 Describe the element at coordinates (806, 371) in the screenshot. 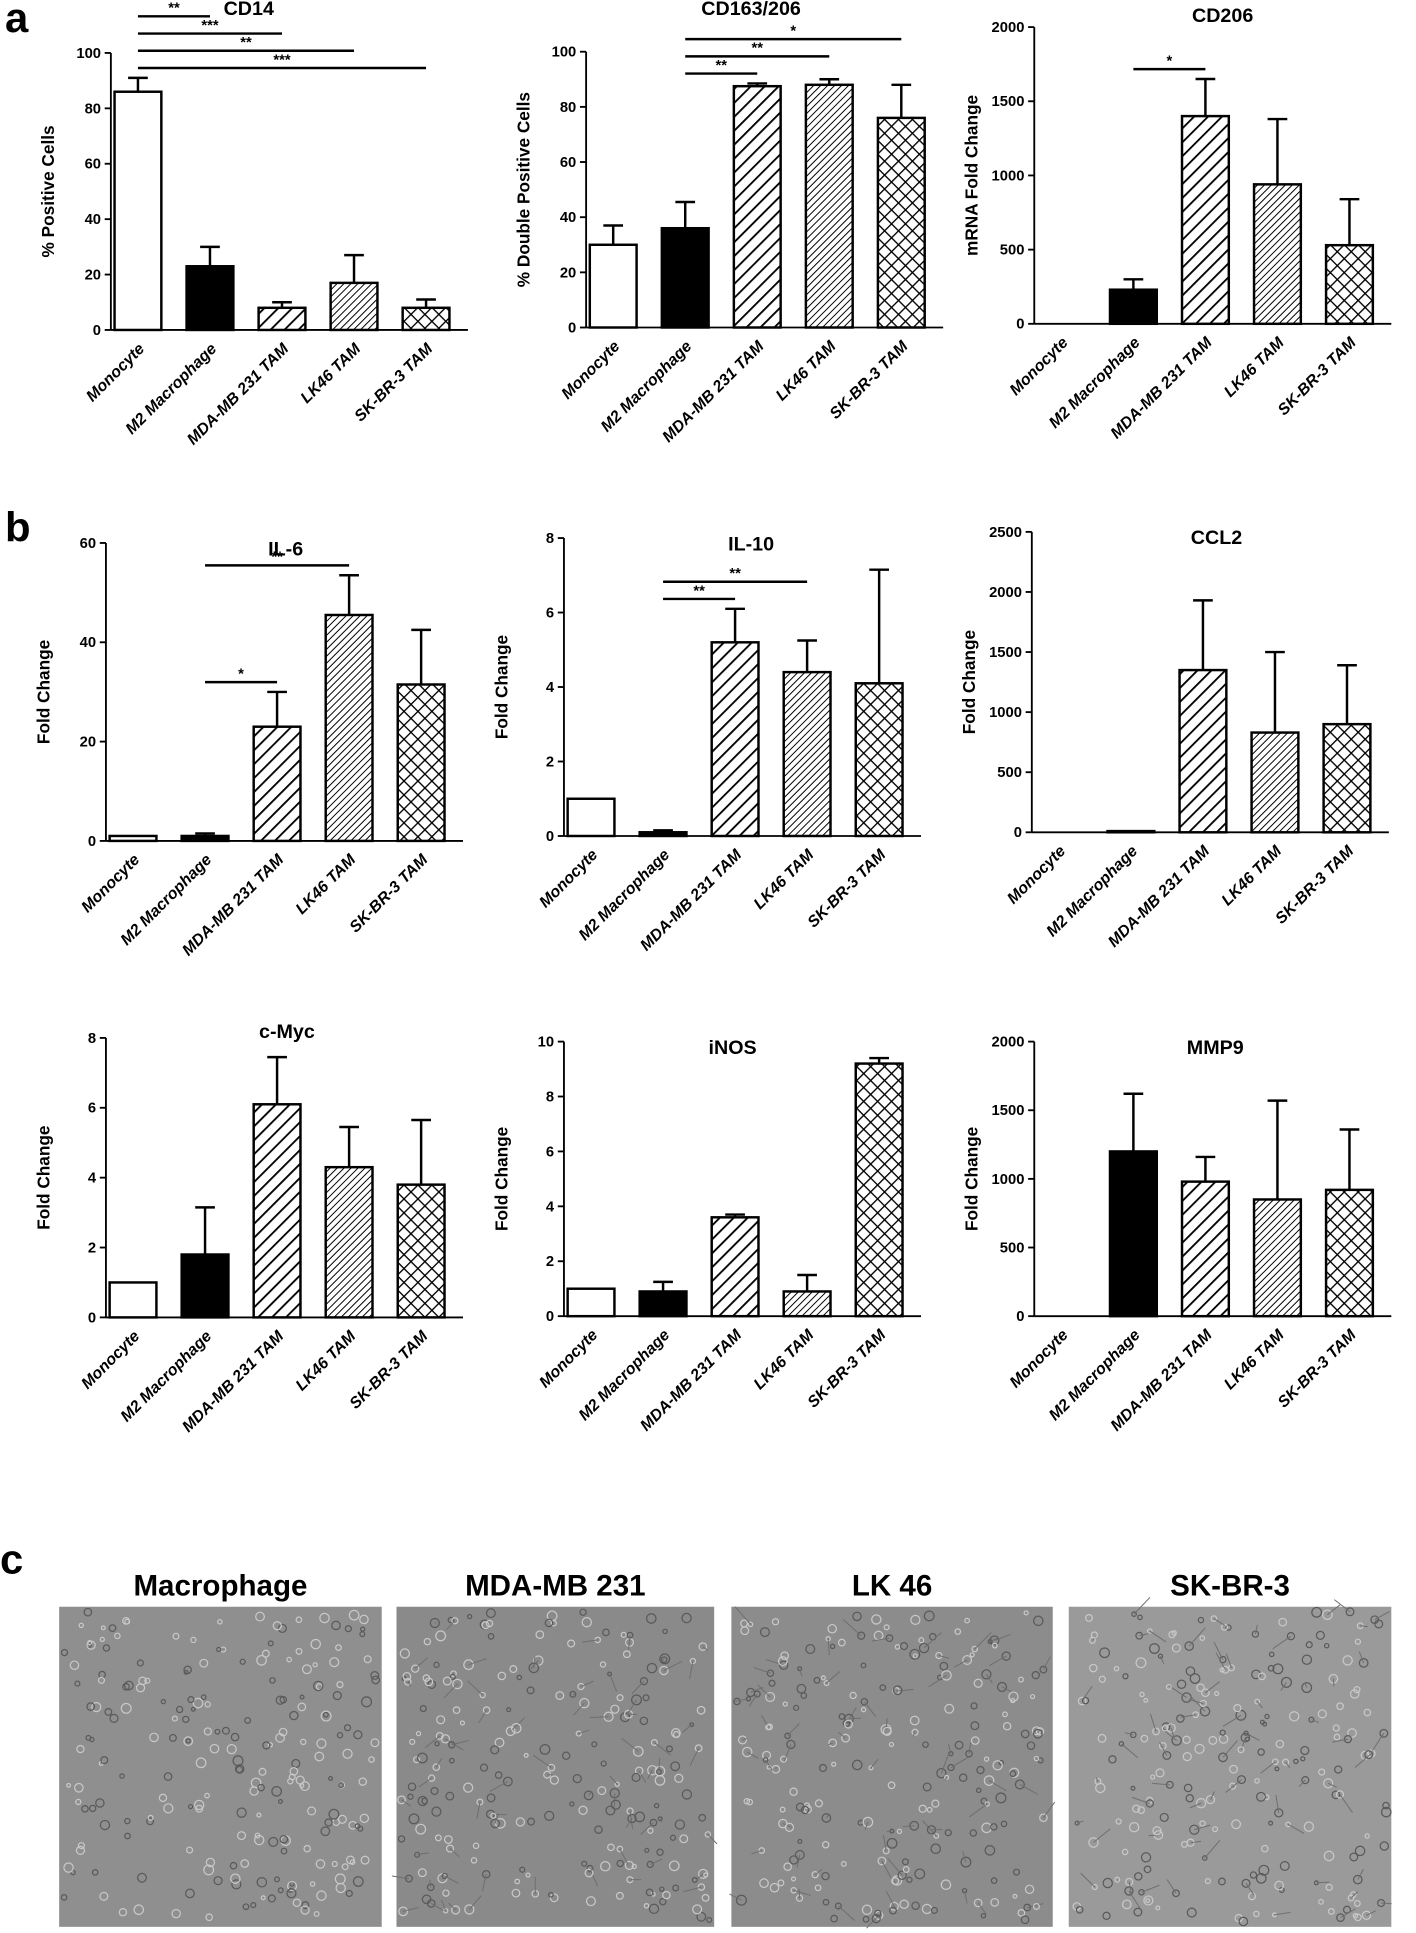

I see `x-tick-label: LK46 TAM` at that location.